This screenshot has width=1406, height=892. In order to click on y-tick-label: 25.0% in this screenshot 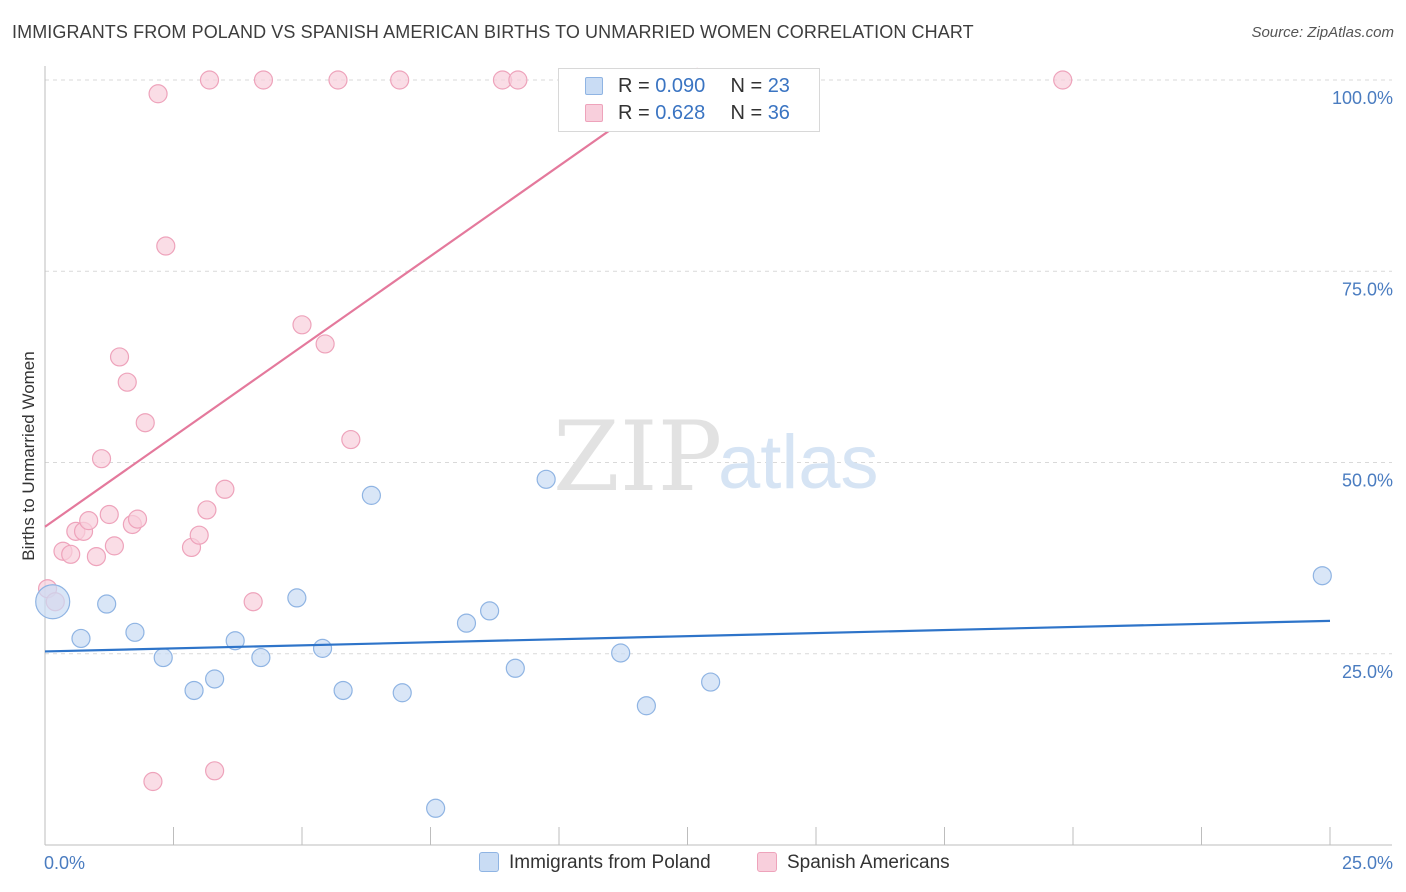, I will do `click(1367, 672)`.